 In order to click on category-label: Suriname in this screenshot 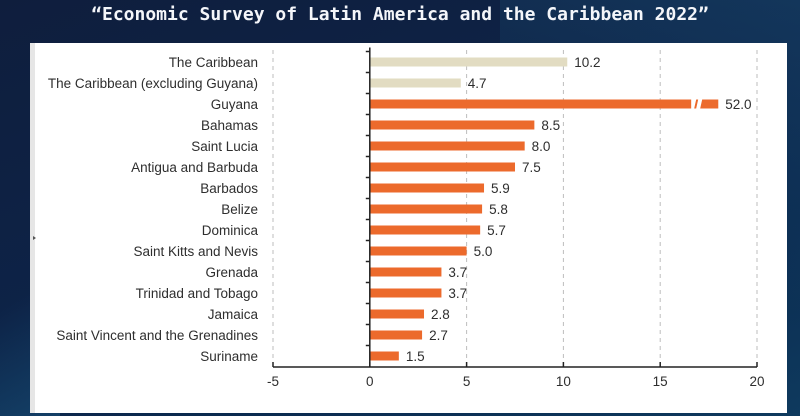, I will do `click(229, 356)`.